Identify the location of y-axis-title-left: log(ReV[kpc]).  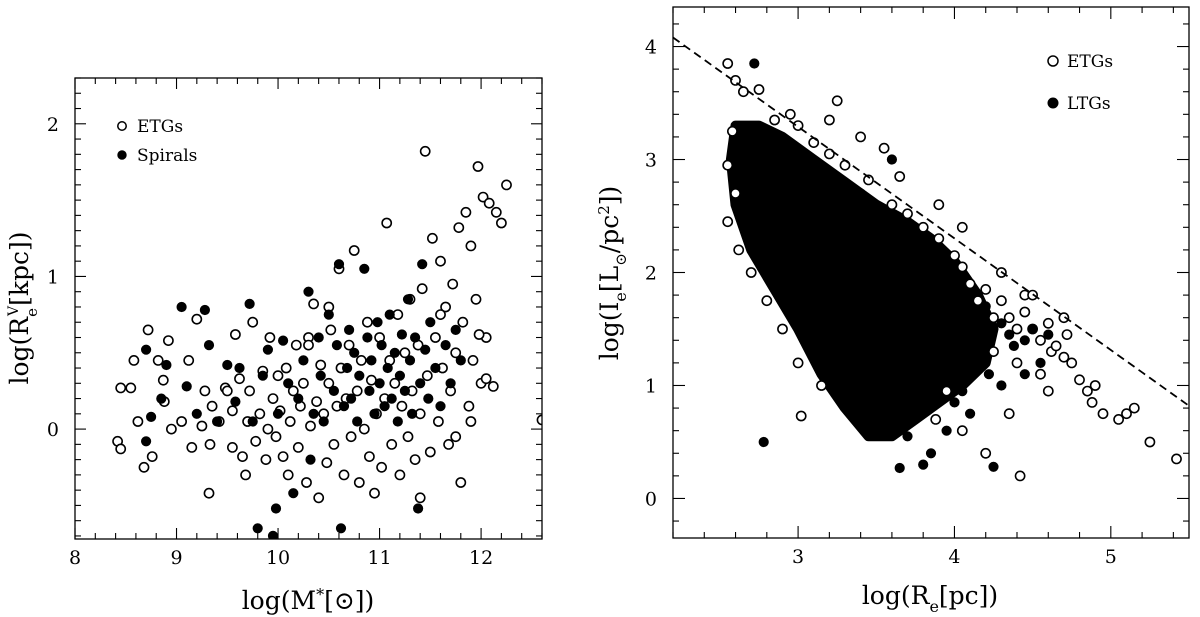
(23, 307).